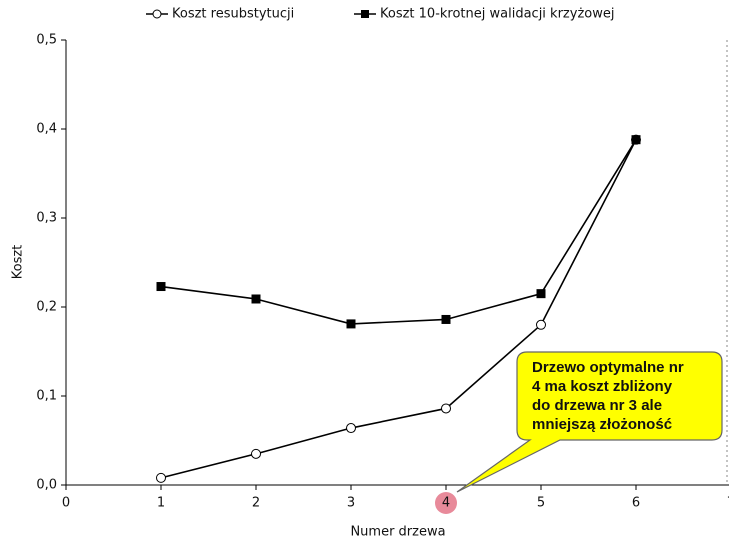  What do you see at coordinates (18, 262) in the screenshot?
I see `y-axis-label: Koszt` at bounding box center [18, 262].